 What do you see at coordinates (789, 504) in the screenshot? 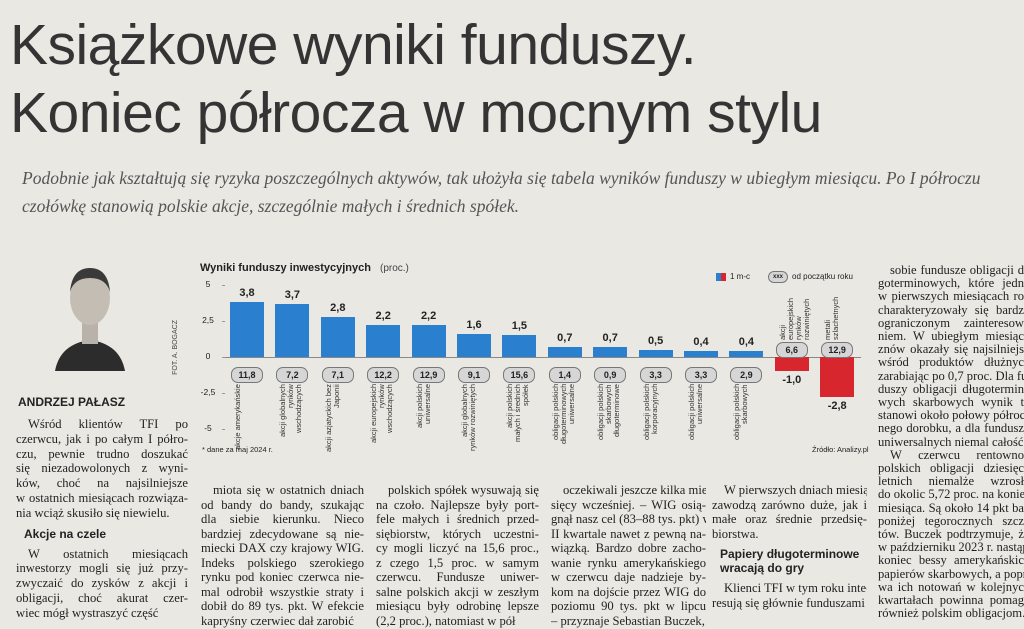
I see `body-line: zawodzą zarówno duże, jak i` at bounding box center [789, 504].